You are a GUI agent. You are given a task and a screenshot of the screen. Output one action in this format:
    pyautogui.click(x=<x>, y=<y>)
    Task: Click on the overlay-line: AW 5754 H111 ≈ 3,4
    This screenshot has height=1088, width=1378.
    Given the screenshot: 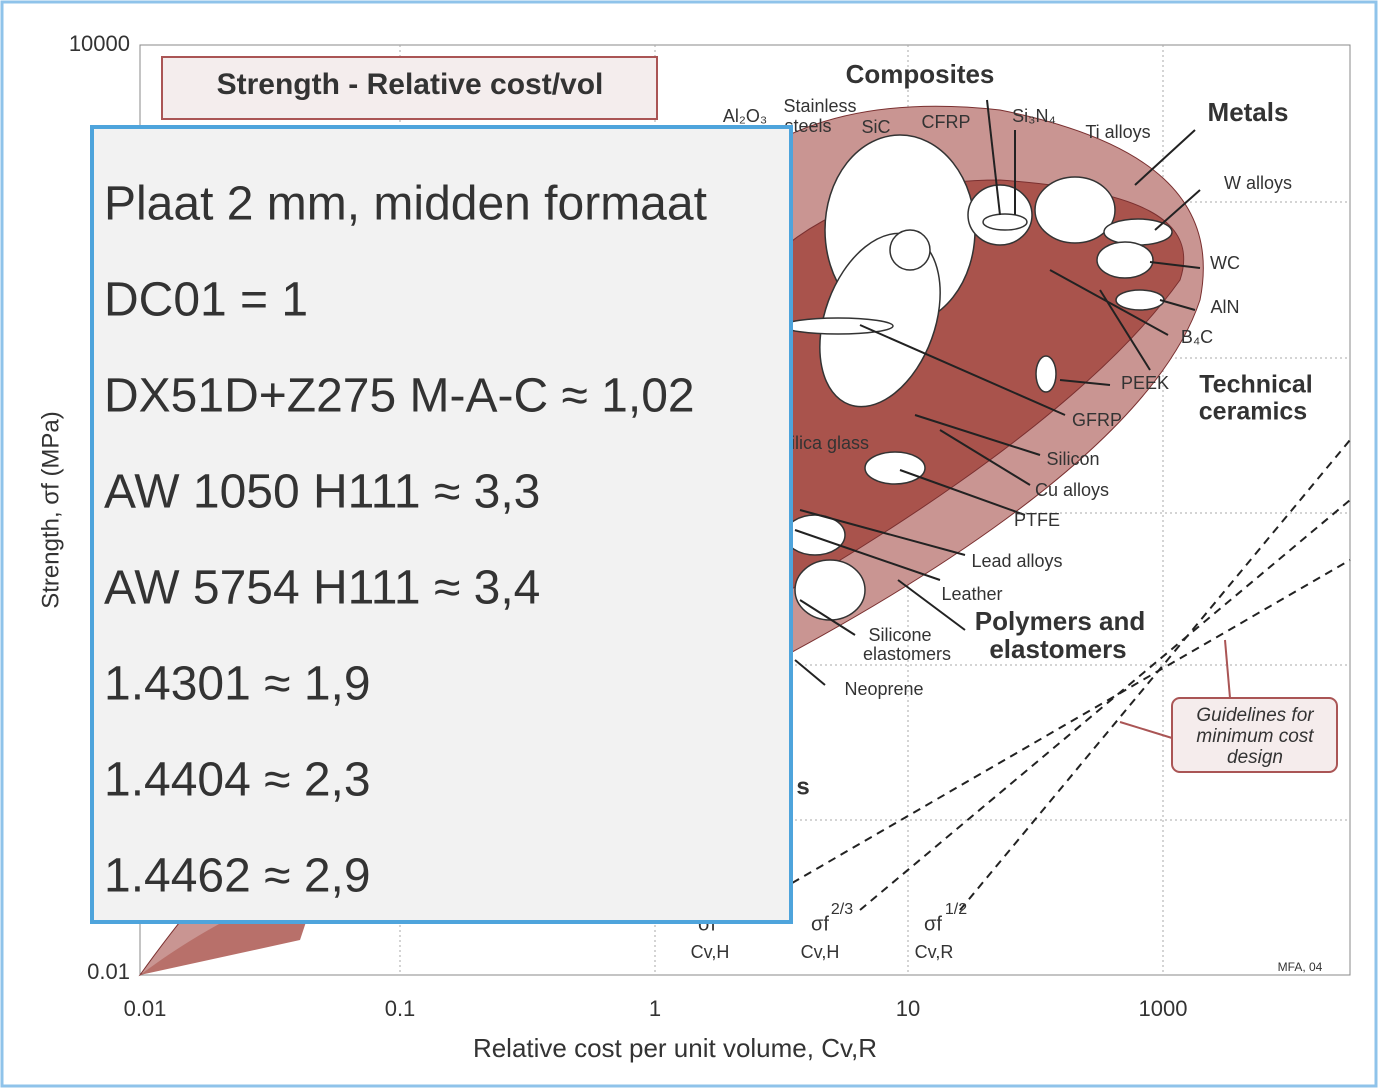 What is the action you would take?
    pyautogui.click(x=322, y=588)
    